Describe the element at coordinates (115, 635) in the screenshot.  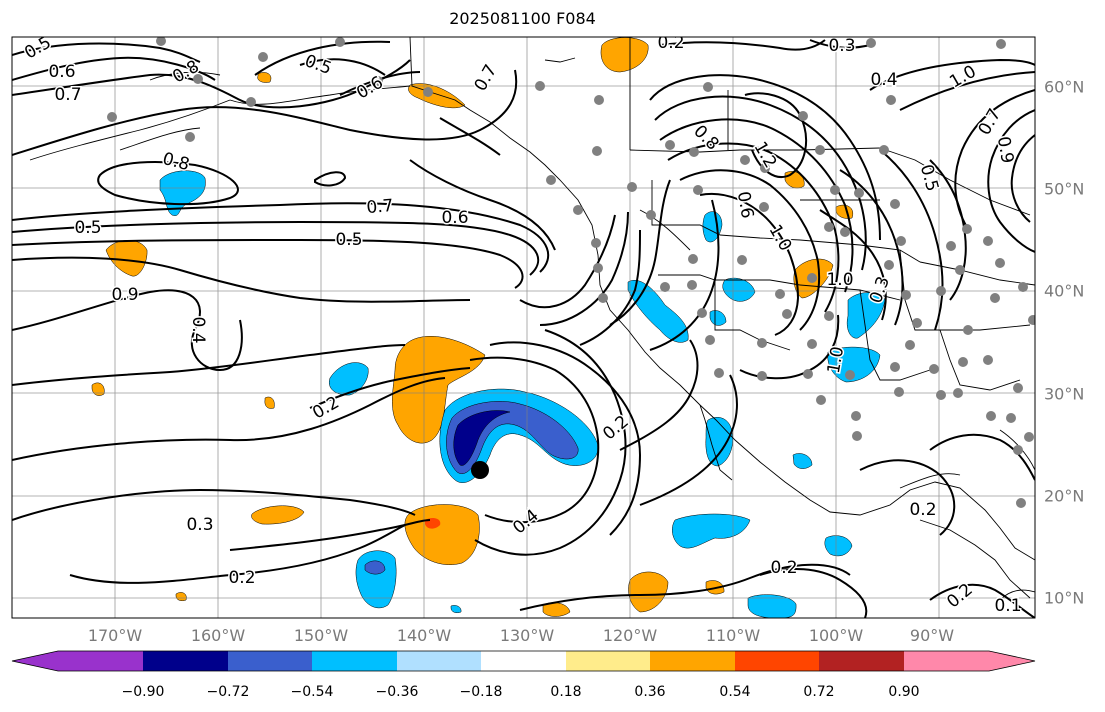
I see `lon-tick-label: 170°W` at that location.